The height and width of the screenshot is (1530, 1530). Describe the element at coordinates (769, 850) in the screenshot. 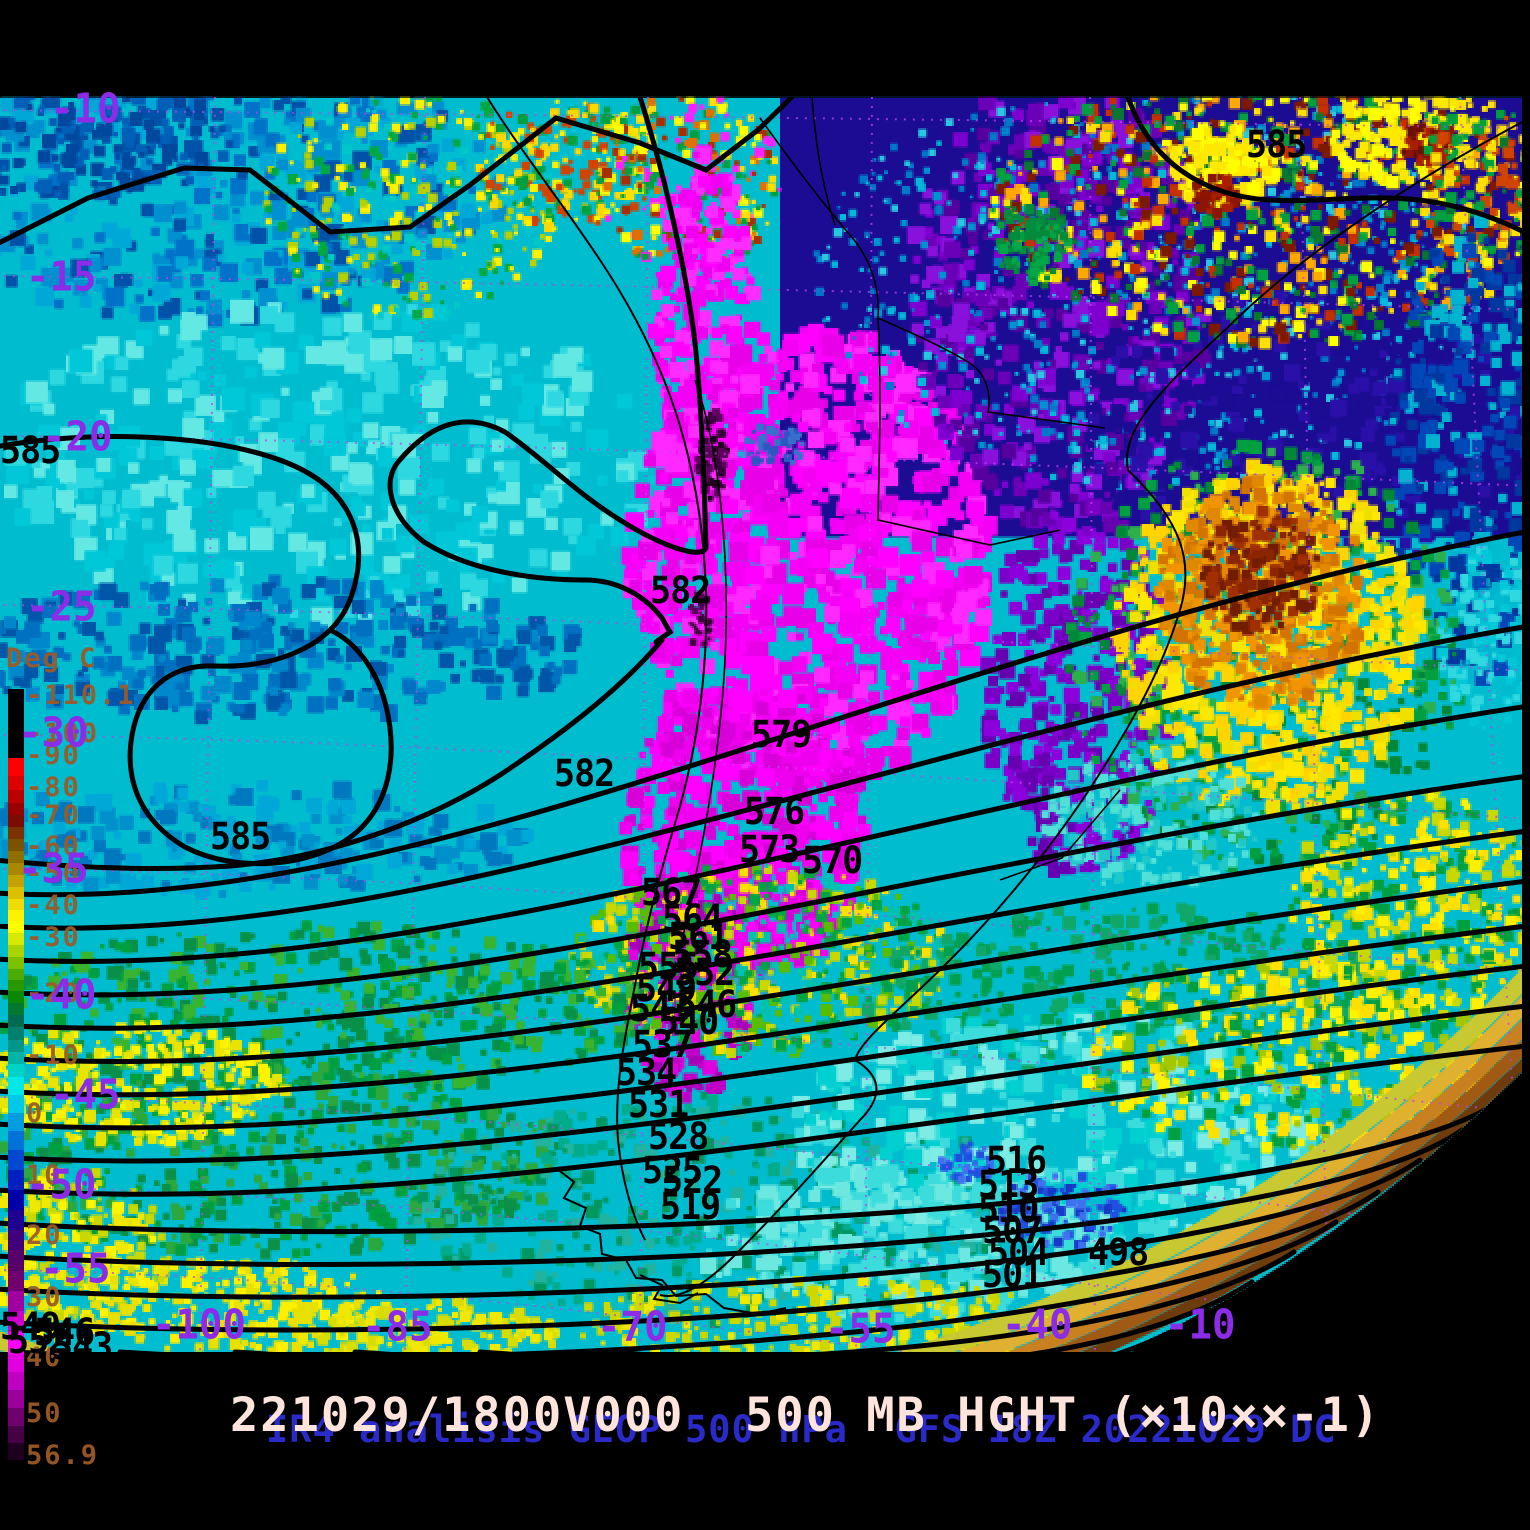

I see `contour-height-label: 573` at that location.